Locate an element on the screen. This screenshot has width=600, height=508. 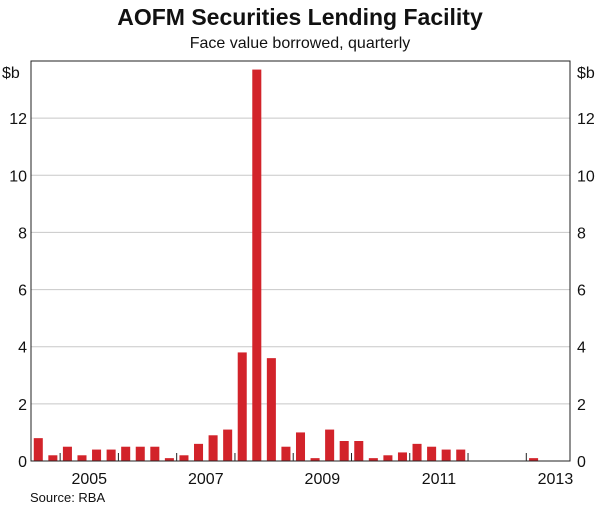
bar-2008-Q2 is located at coordinates (257, 265).